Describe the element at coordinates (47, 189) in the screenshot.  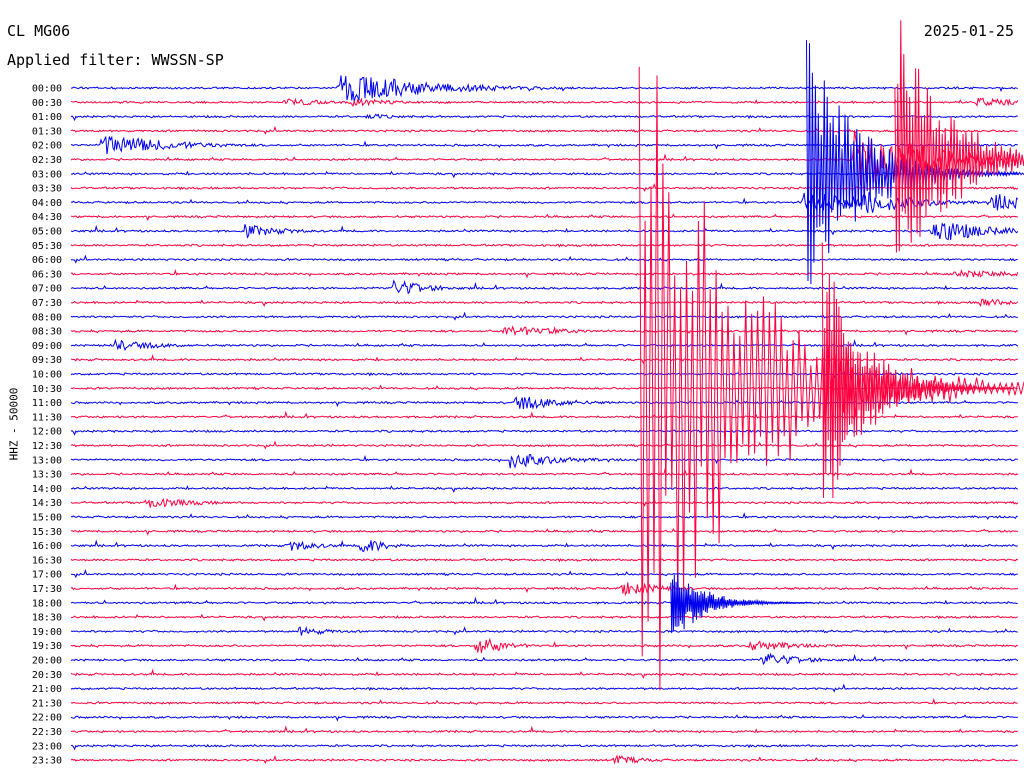
I see `row-label: 03:30` at that location.